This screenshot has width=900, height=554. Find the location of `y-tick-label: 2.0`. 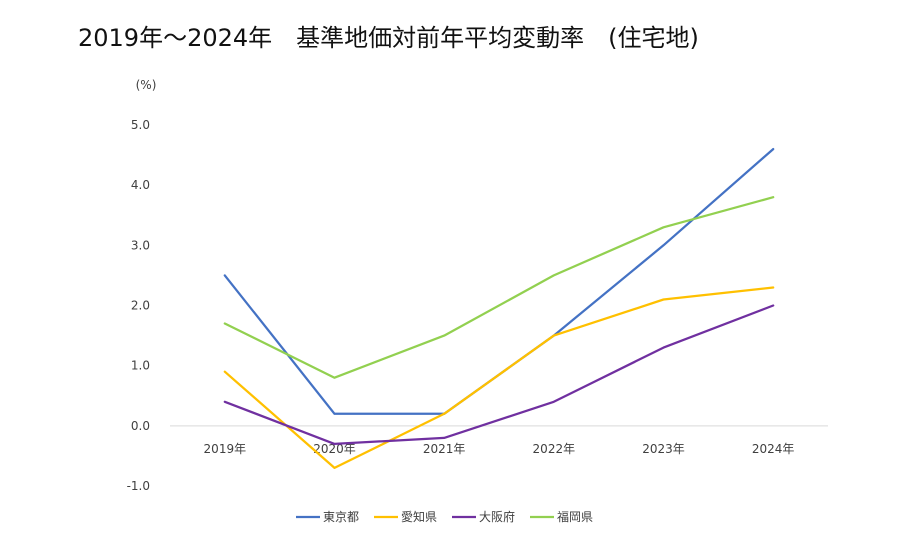

y-tick-label: 2.0 is located at coordinates (140, 306).